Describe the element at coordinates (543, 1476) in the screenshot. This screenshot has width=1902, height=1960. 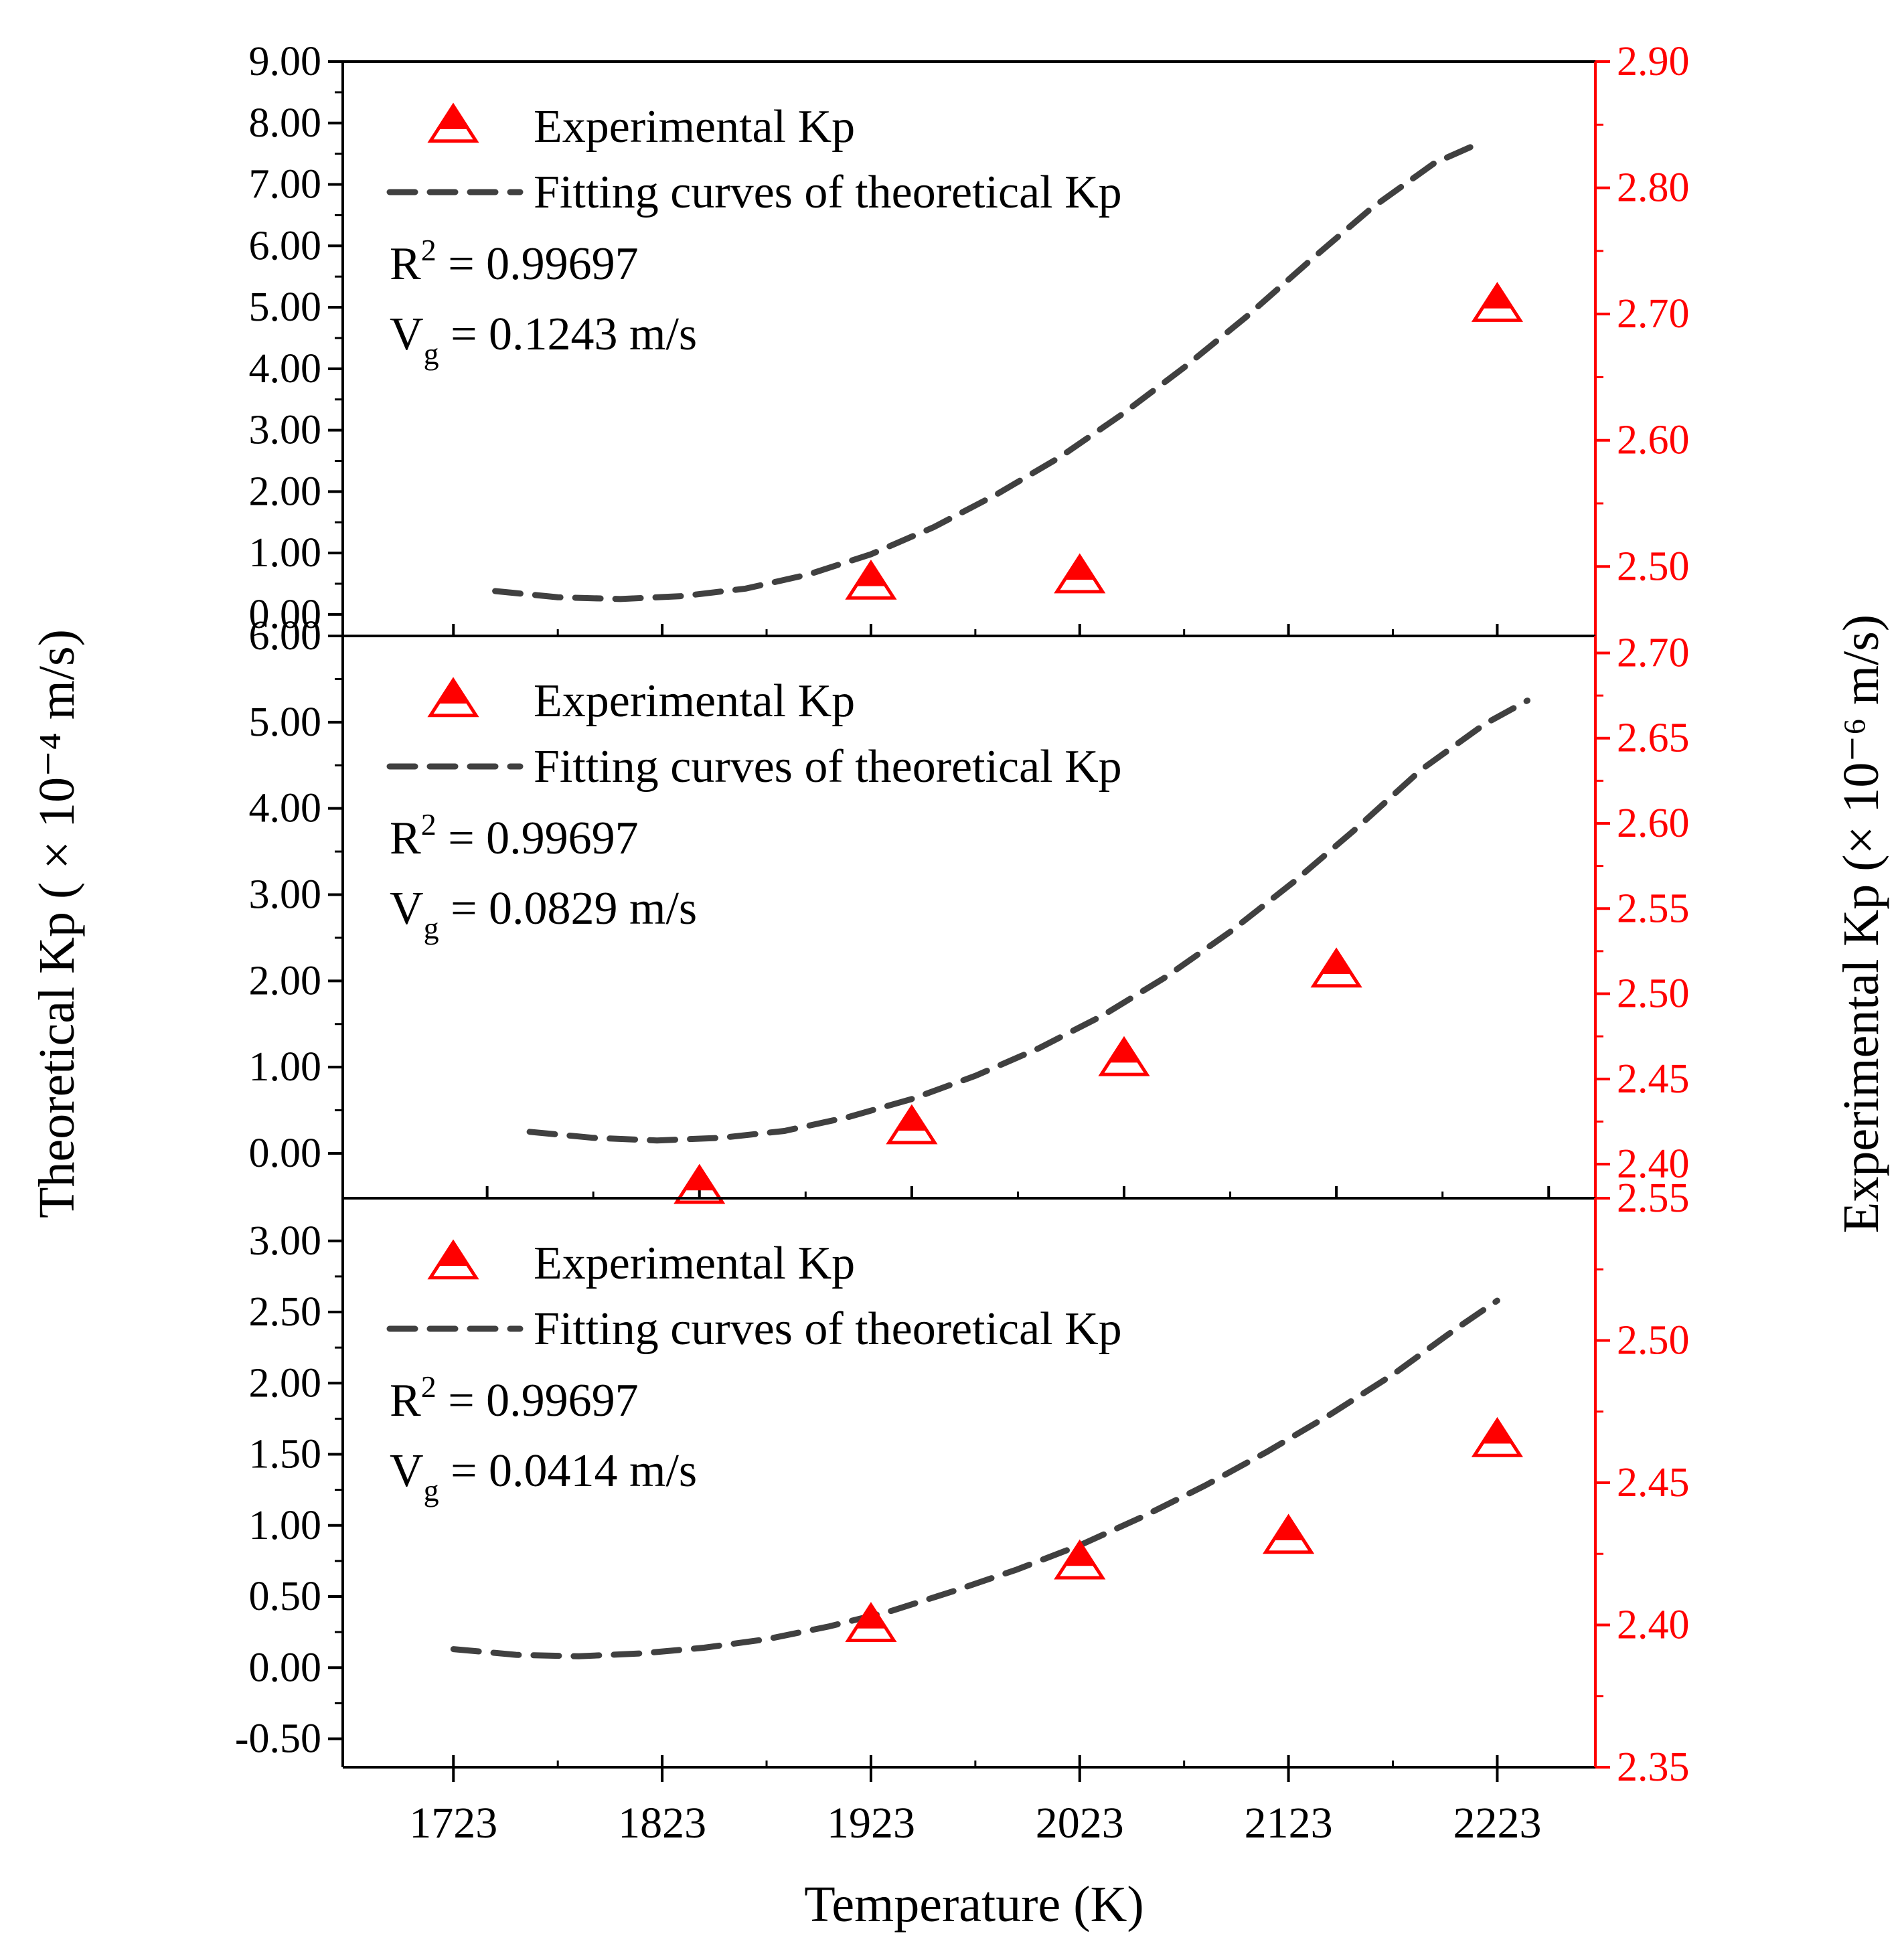
I see `gas-velocity-annotation: Vg = 0.0414 m/s` at that location.